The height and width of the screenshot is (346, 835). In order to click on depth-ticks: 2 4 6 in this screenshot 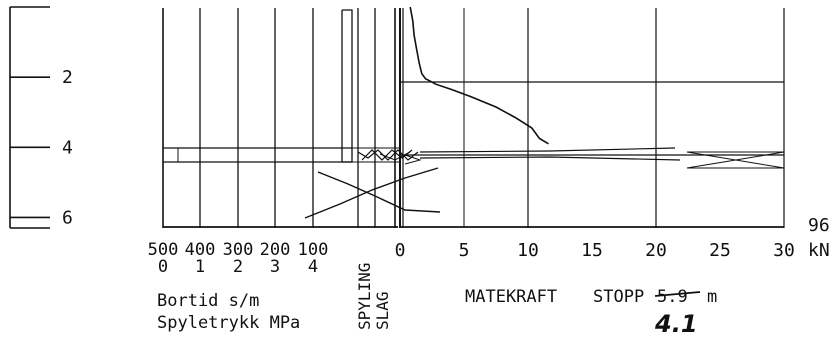, I will do `click(41, 147)`.